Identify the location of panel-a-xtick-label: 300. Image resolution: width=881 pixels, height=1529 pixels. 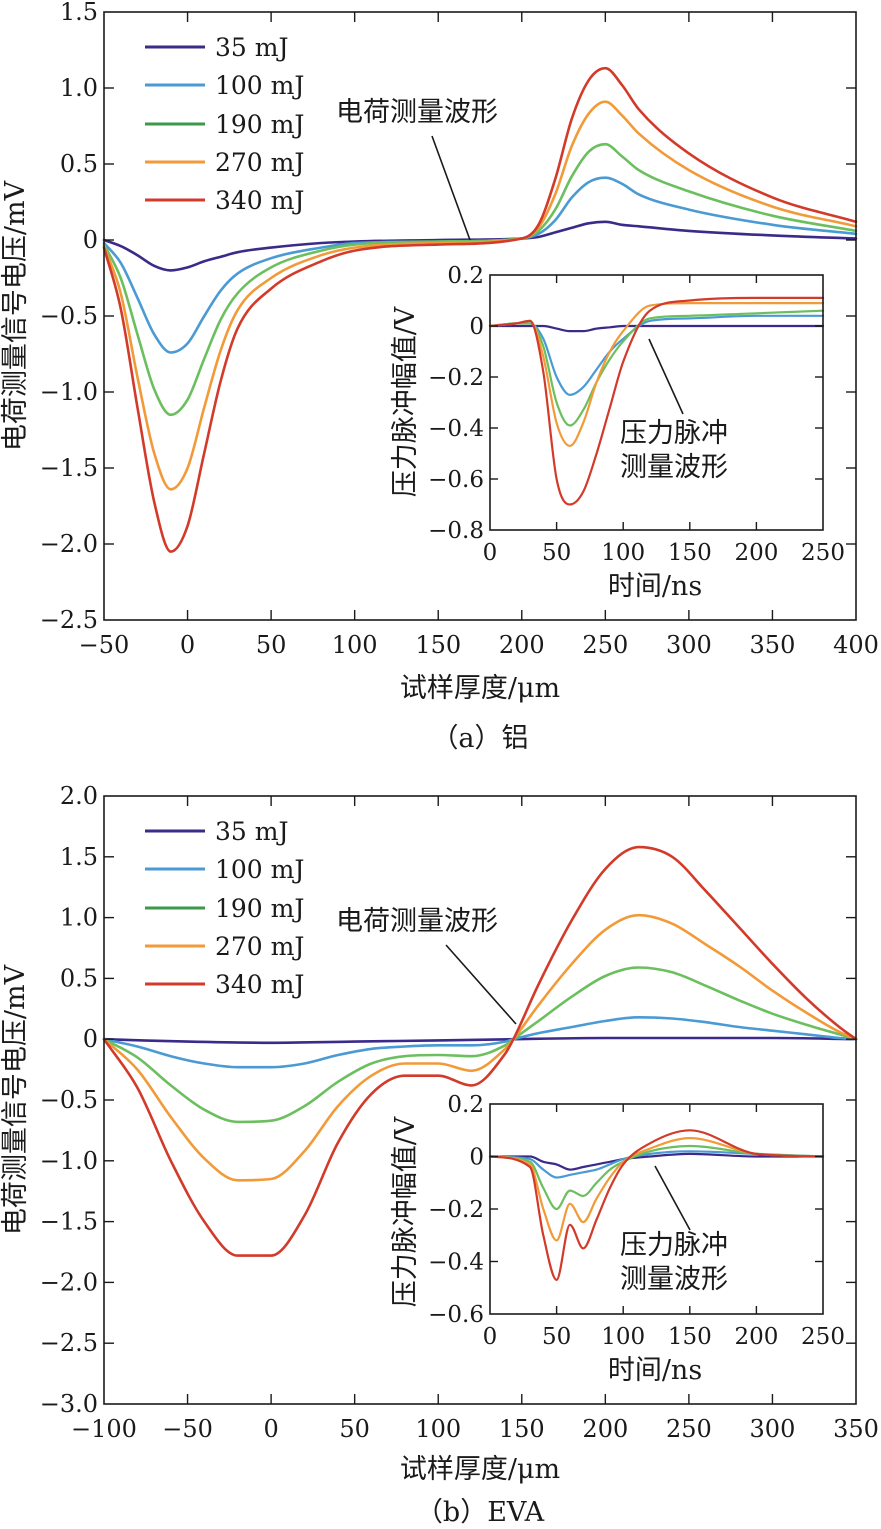
(689, 645).